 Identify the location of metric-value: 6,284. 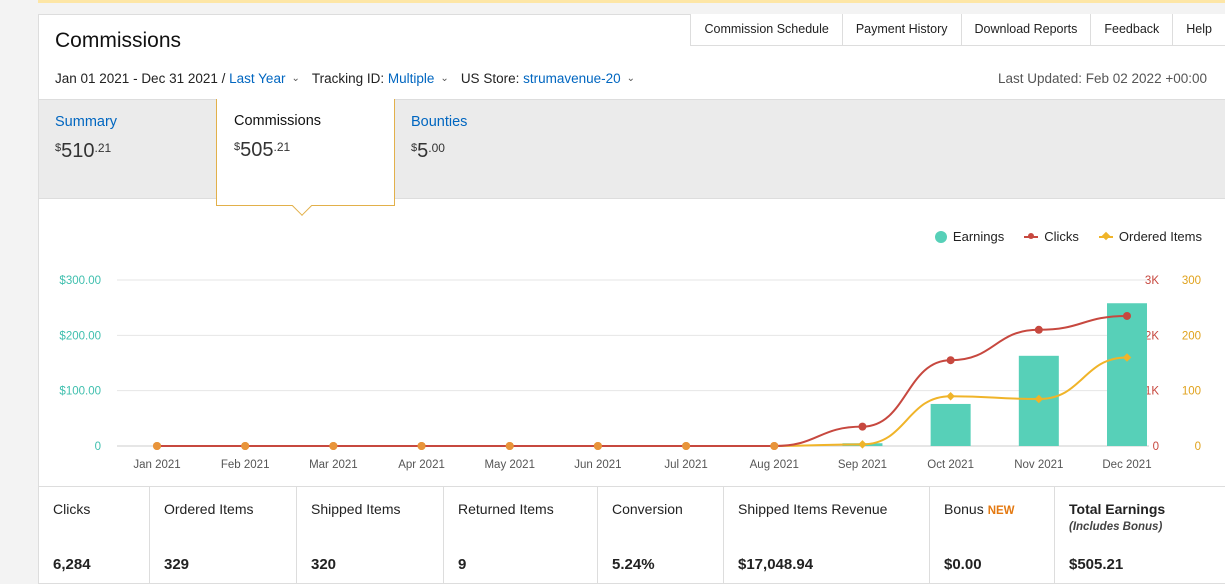
(72, 564).